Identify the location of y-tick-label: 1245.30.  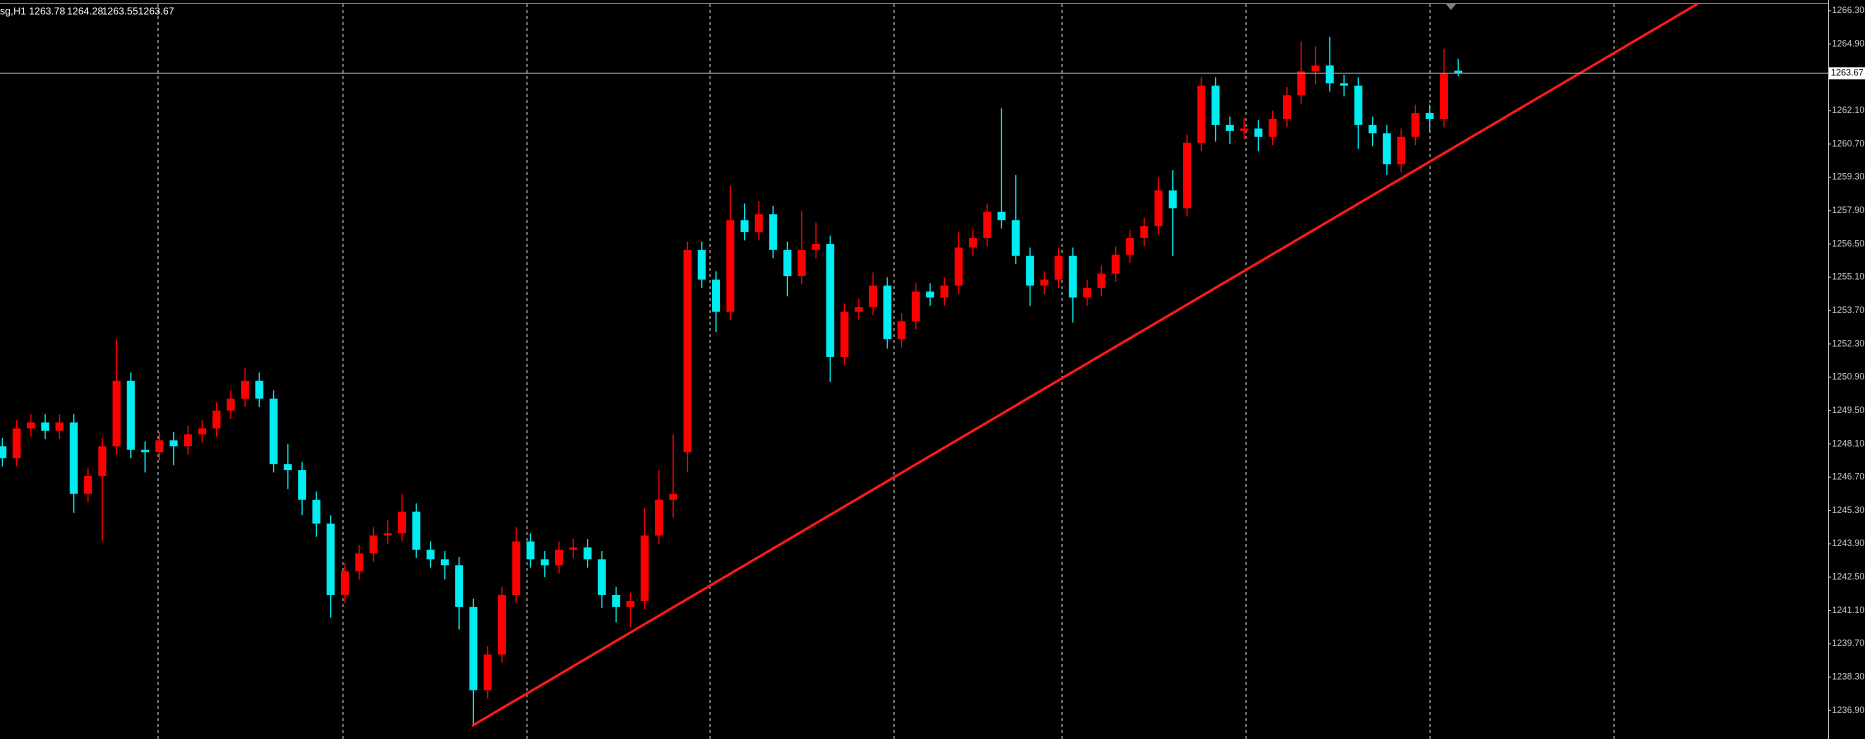
(1848, 510).